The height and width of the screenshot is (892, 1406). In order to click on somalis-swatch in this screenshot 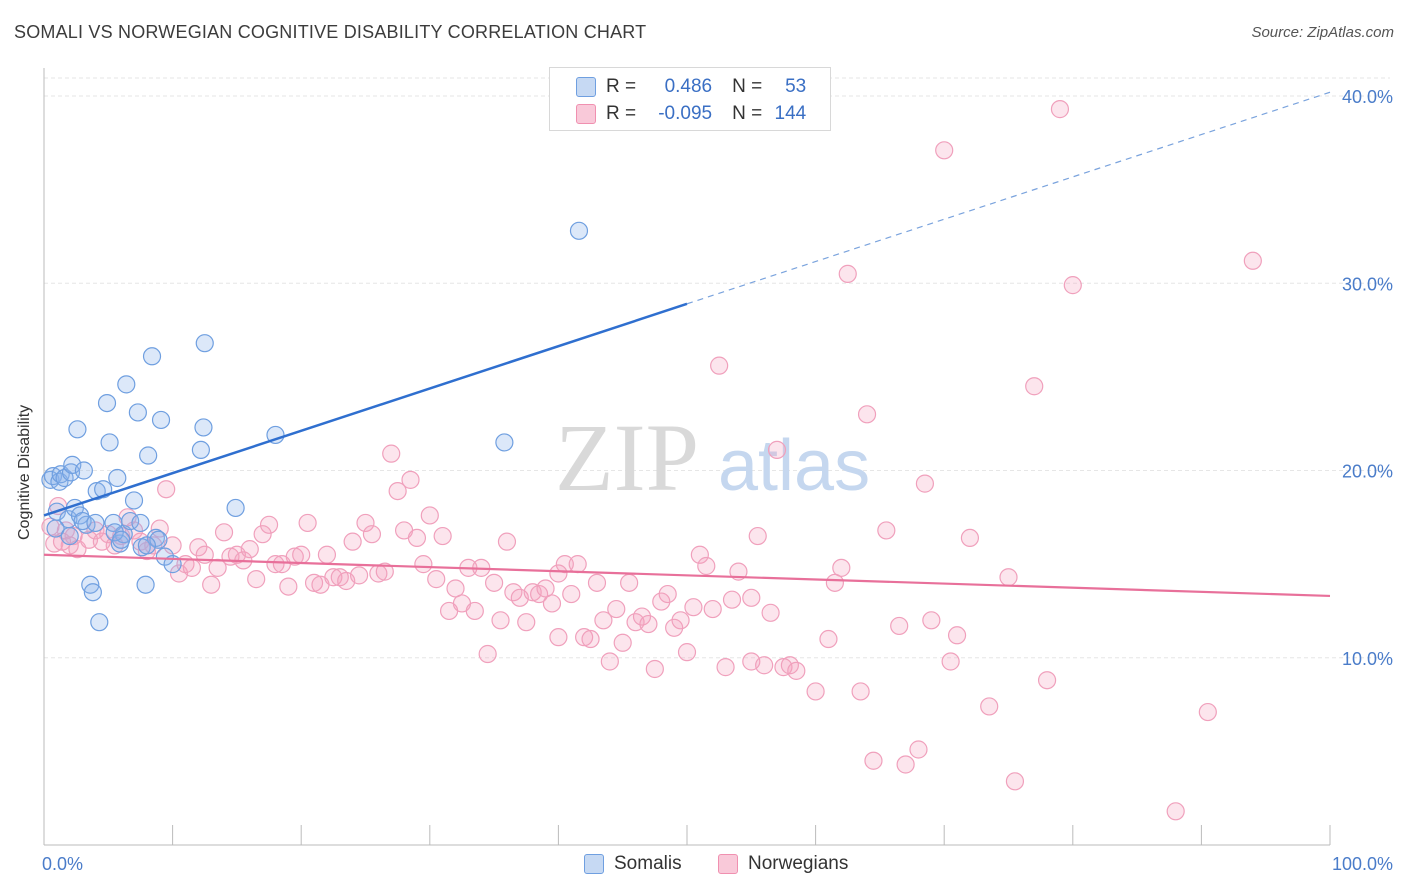, I will do `click(586, 87)`.